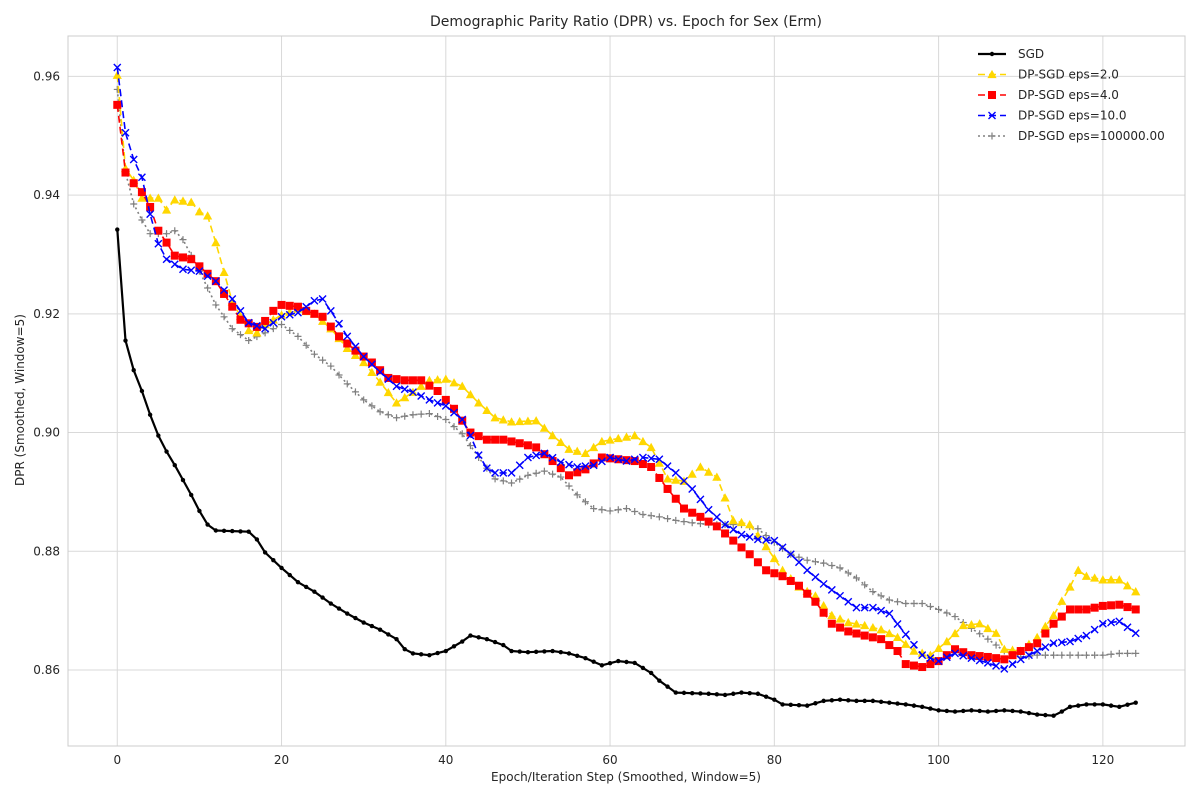 The height and width of the screenshot is (800, 1200). I want to click on y-tick-label: 0.94, so click(46, 195).